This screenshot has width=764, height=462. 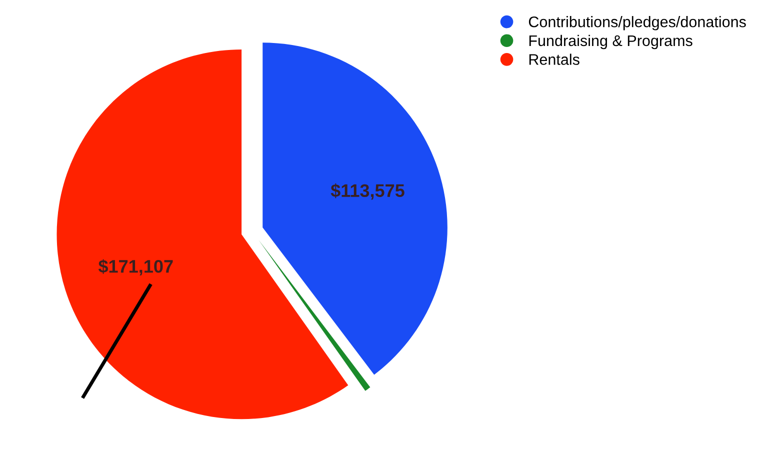 I want to click on legend-label: Rentals, so click(x=554, y=59).